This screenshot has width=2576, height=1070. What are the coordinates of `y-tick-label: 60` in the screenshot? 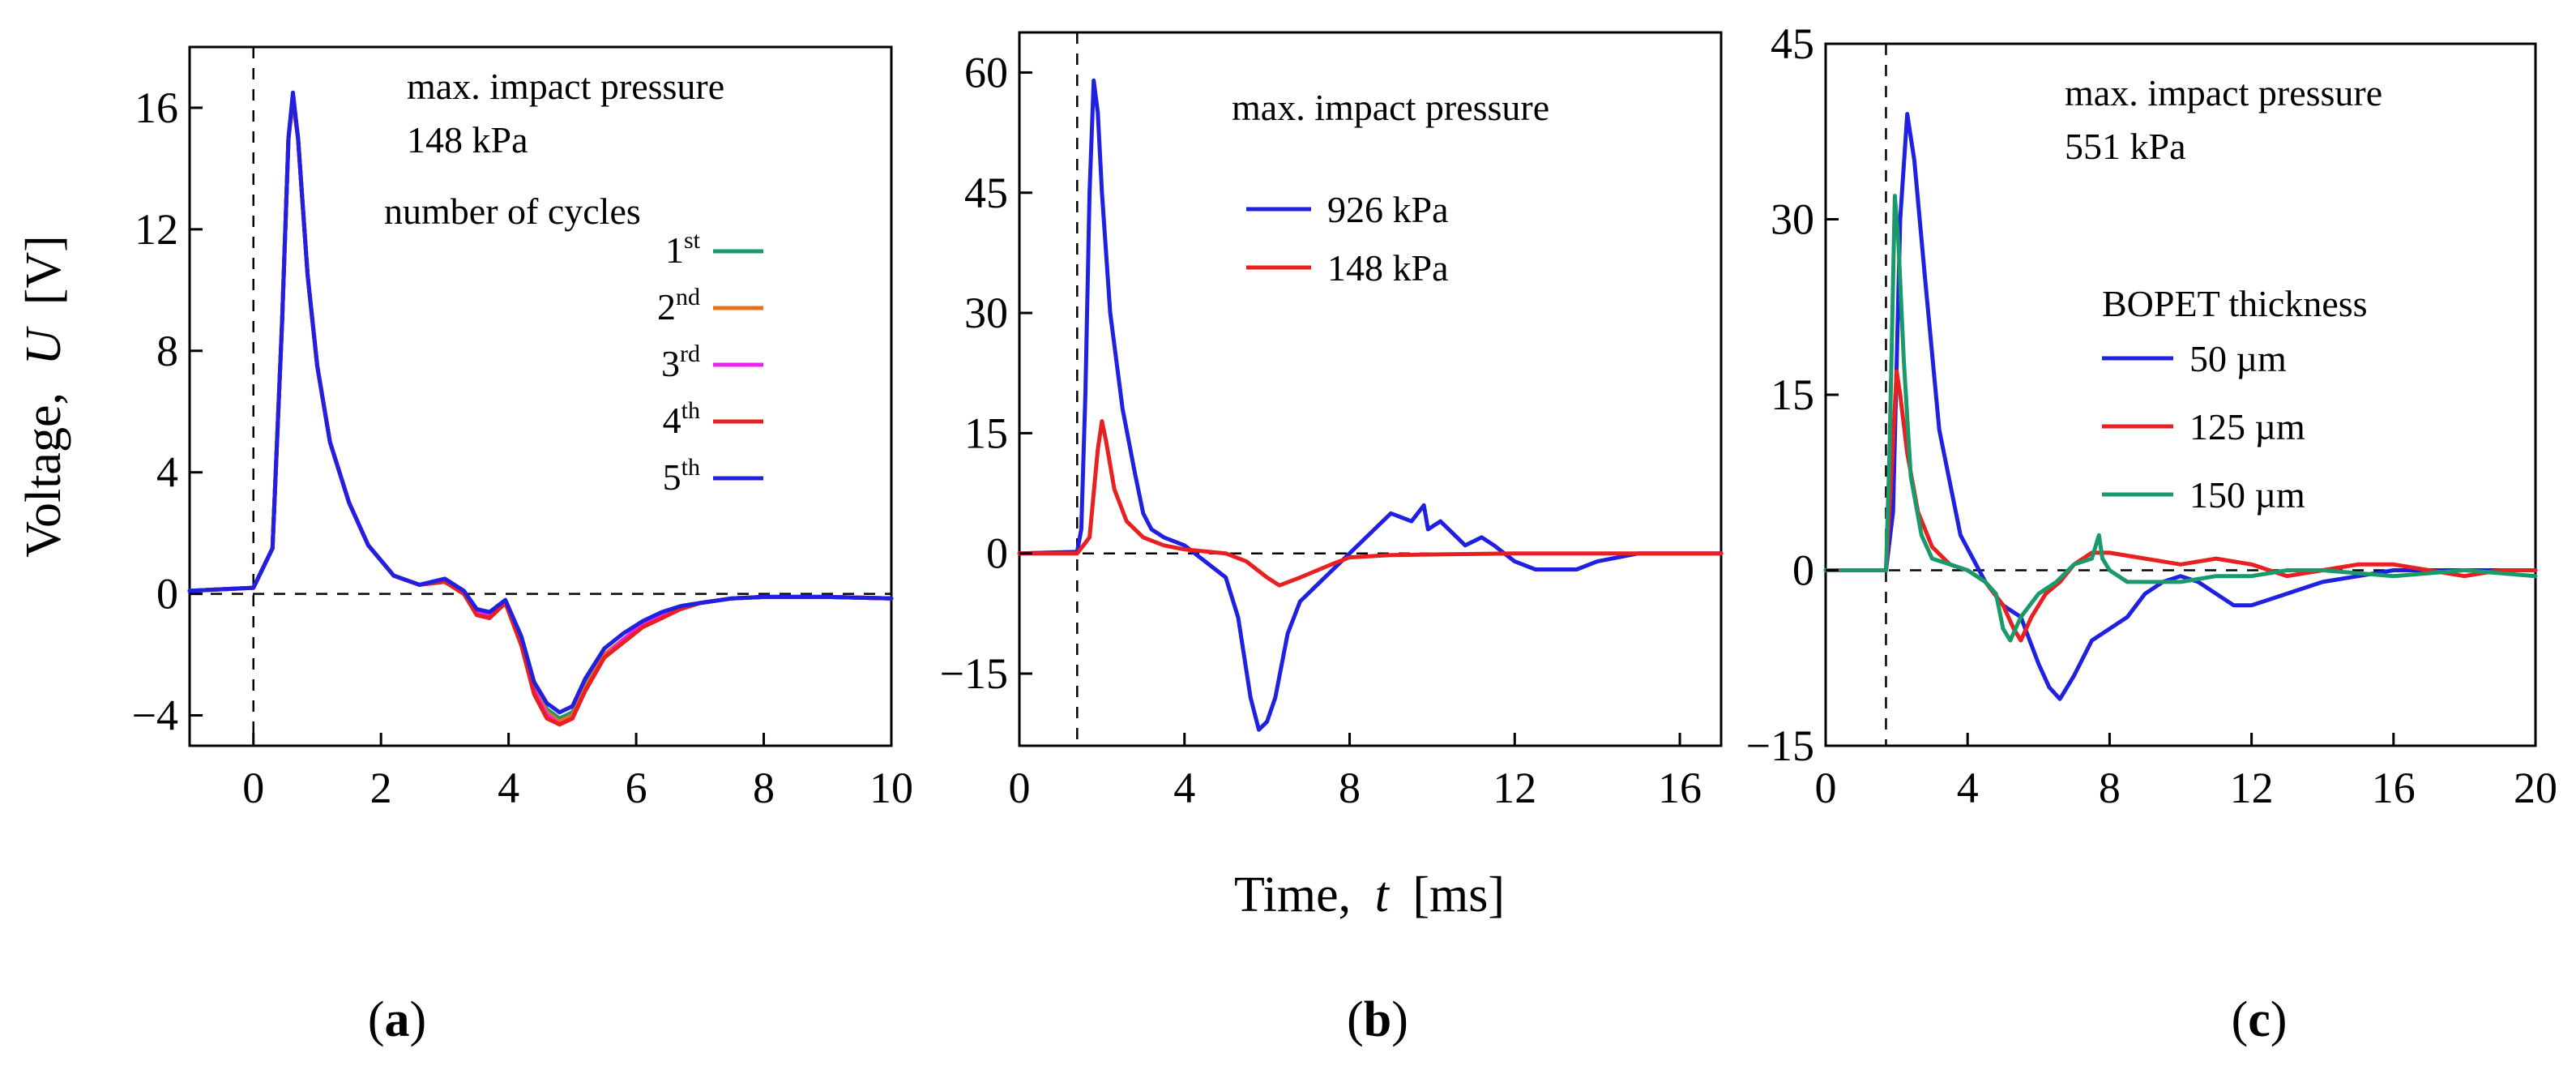 It's located at (986, 72).